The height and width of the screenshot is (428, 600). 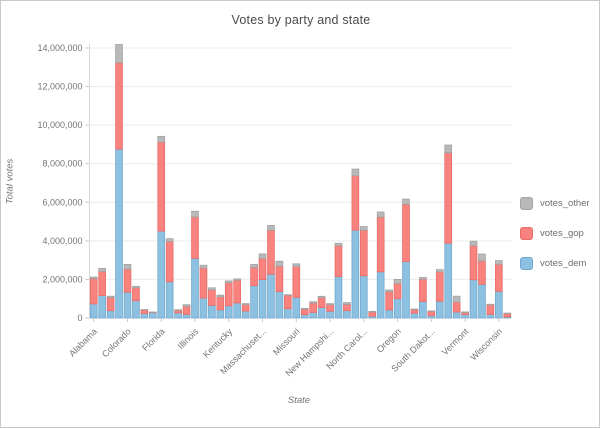 I want to click on legend-item-votes-other: votes_other, so click(x=555, y=203).